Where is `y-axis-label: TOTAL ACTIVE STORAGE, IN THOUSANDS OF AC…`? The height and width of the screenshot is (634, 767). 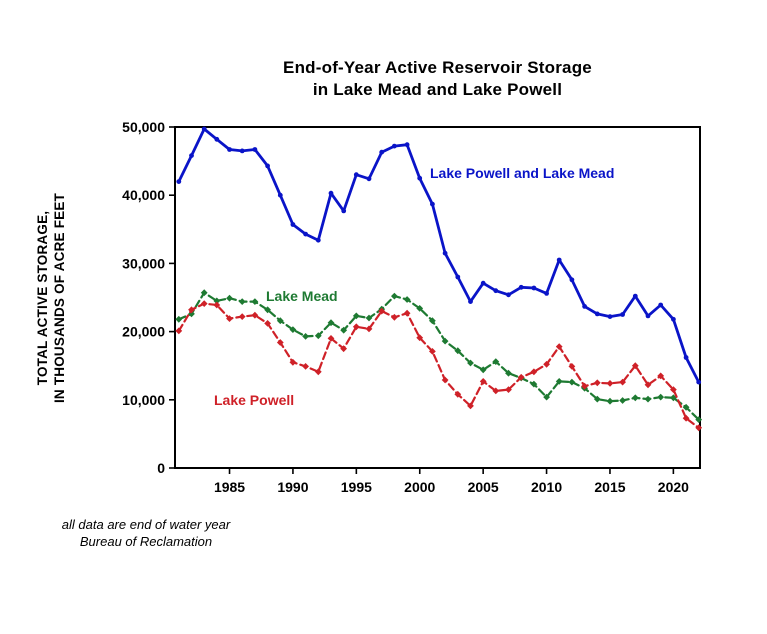 y-axis-label: TOTAL ACTIVE STORAGE, IN THOUSANDS OF AC… is located at coordinates (52, 298).